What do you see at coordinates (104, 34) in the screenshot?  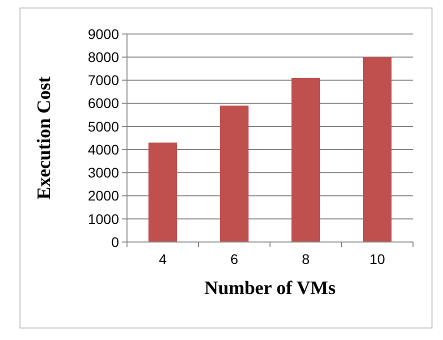 I see `y-tick-label: 9000` at bounding box center [104, 34].